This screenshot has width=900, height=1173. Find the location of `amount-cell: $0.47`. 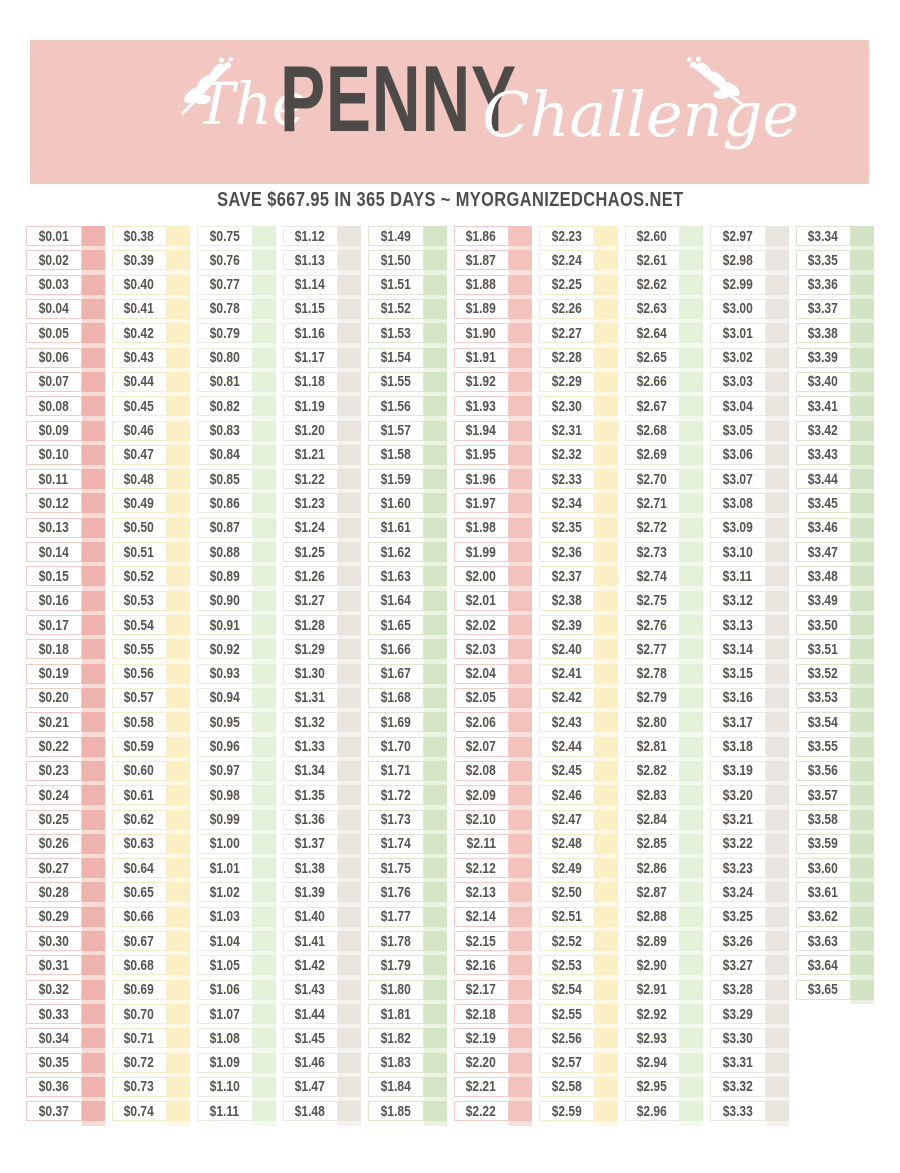

amount-cell: $0.47 is located at coordinates (139, 454).